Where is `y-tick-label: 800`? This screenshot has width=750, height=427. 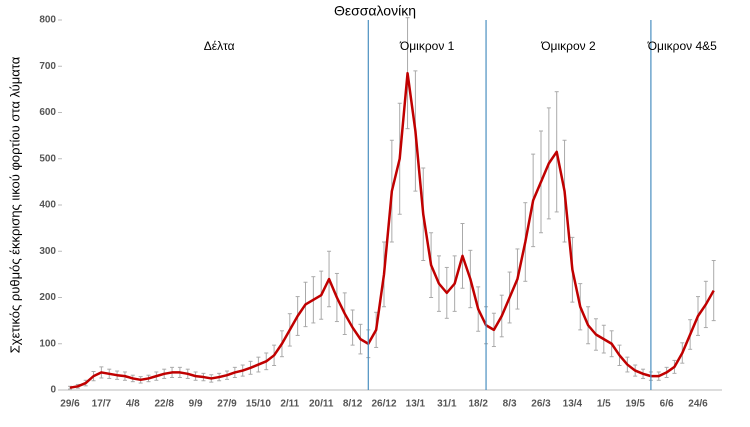 y-tick-label: 800 is located at coordinates (47, 20).